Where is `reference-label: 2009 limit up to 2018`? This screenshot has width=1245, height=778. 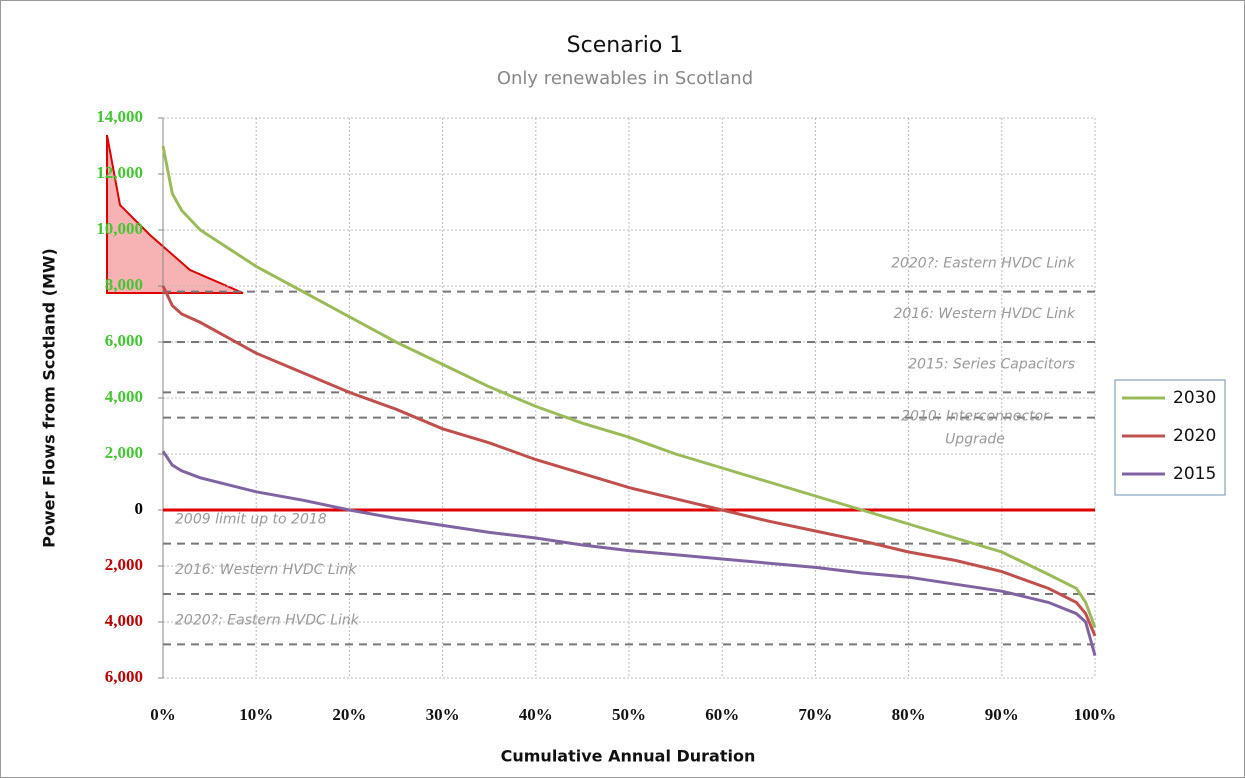
reference-label: 2009 limit up to 2018 is located at coordinates (251, 520).